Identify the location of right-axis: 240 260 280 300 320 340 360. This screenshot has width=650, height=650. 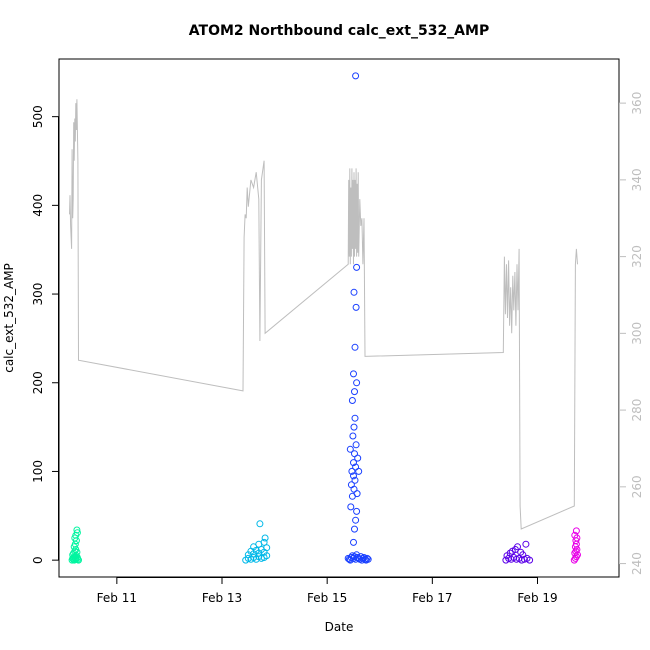
(631, 333).